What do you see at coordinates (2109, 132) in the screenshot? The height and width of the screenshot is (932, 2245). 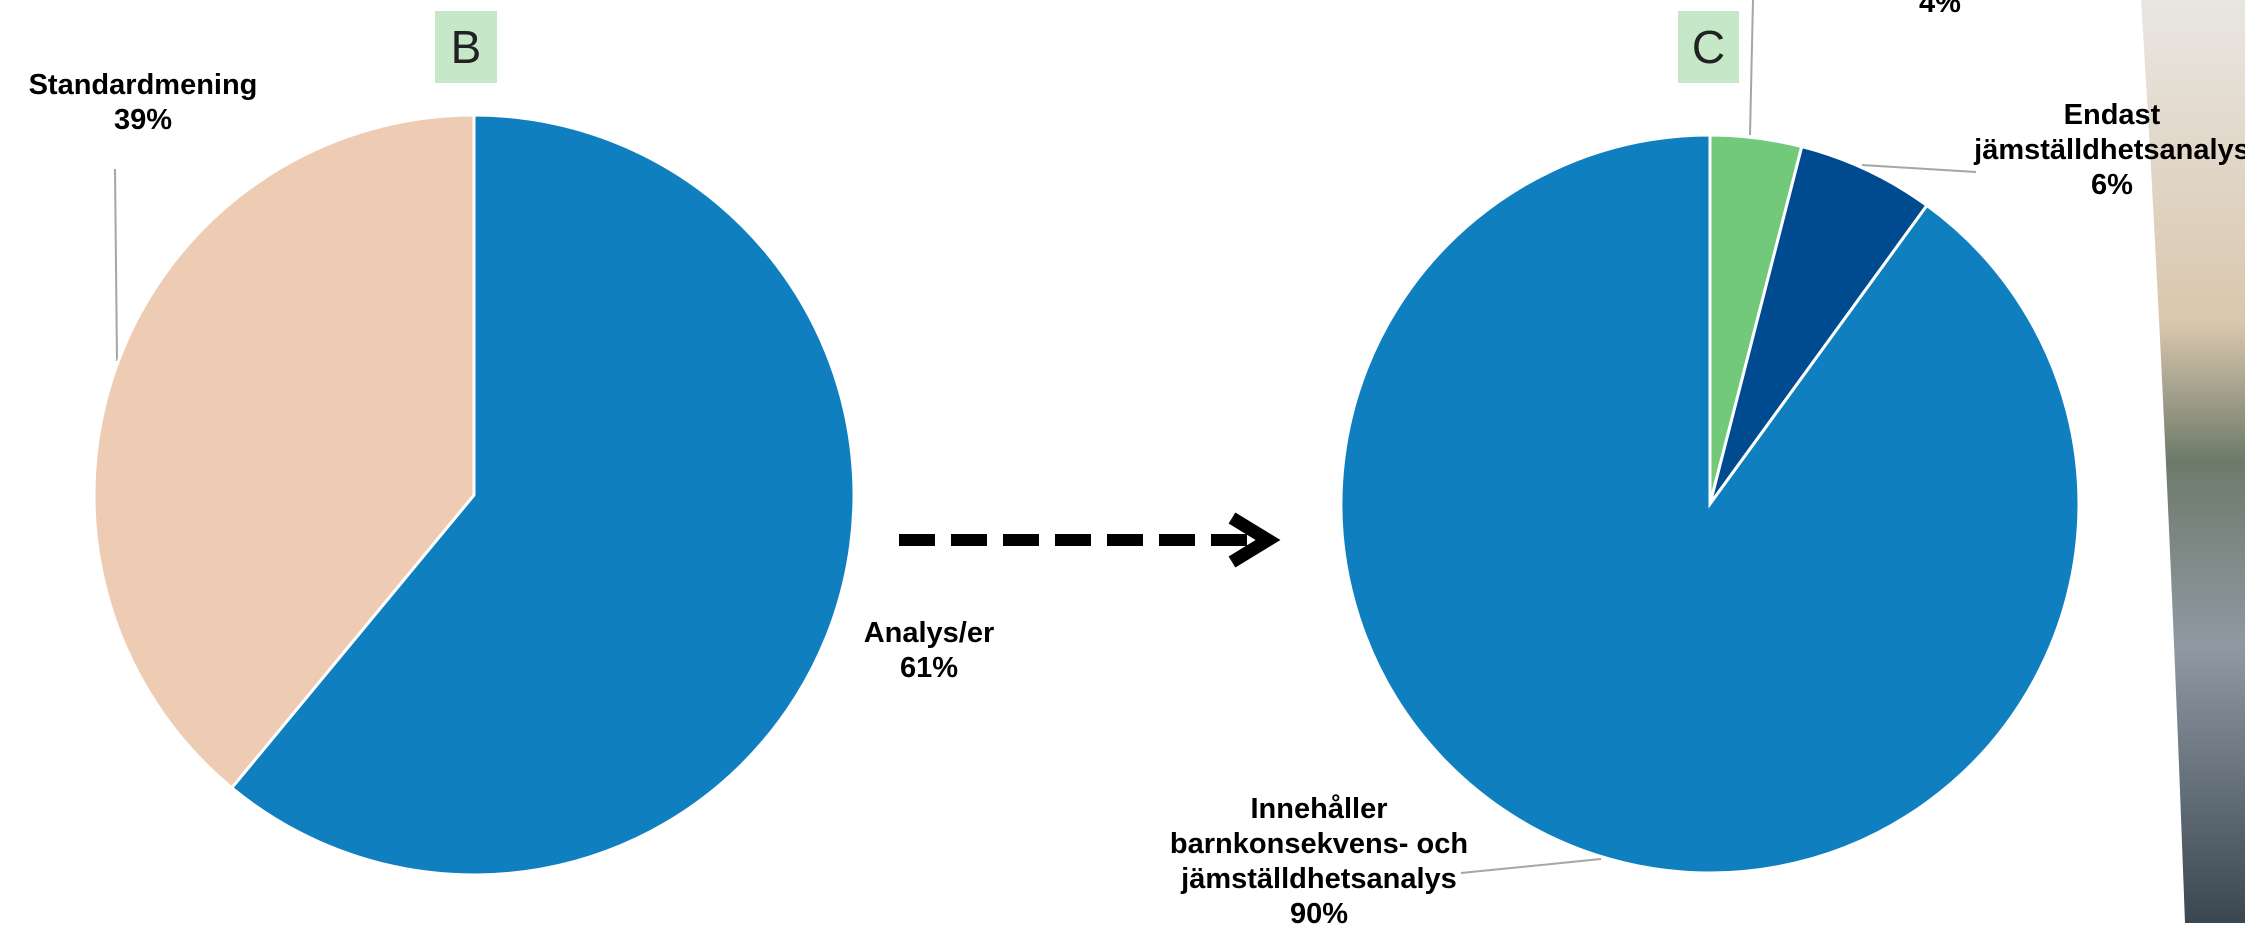 I see `label-name: Endast jämställdhetsanalys` at bounding box center [2109, 132].